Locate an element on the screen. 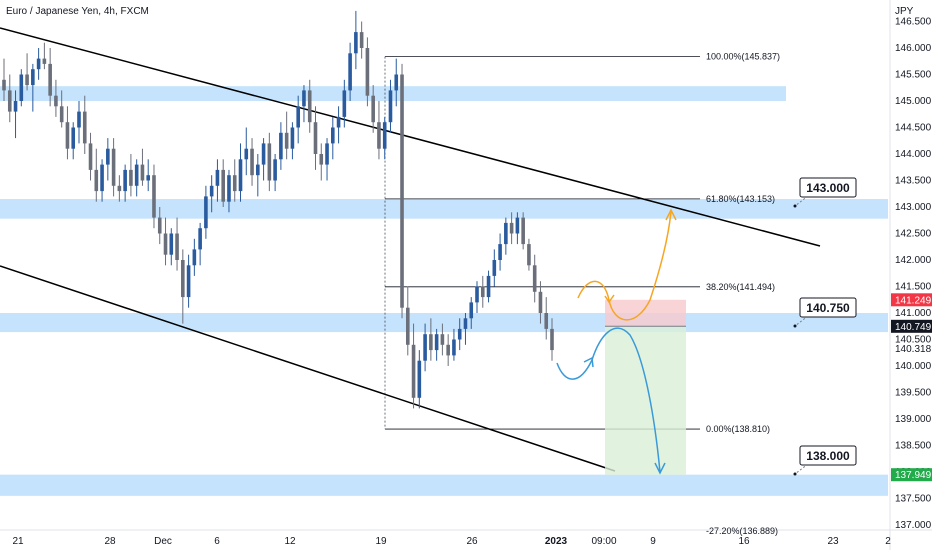  fib-label: 100.00%(145.837) is located at coordinates (743, 57).